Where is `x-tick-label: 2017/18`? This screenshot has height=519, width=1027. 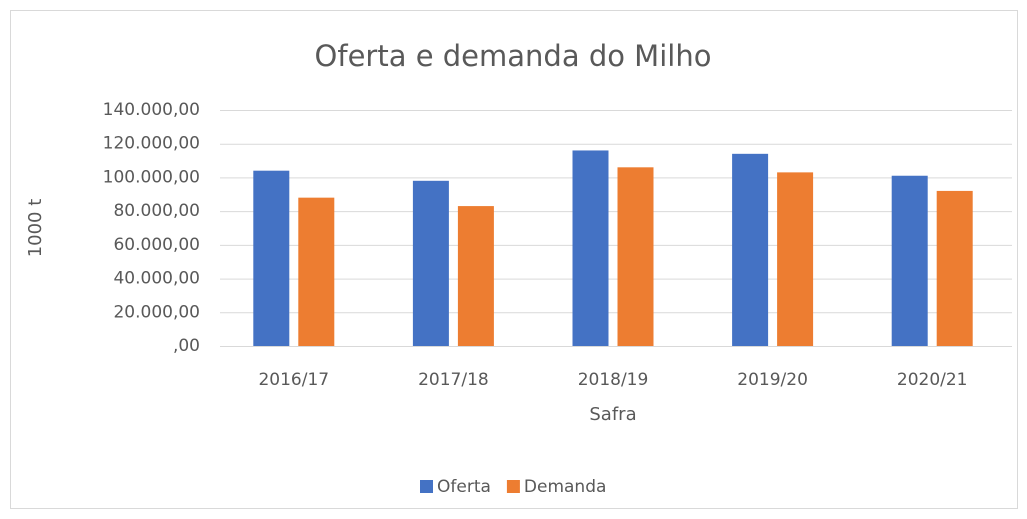 x-tick-label: 2017/18 is located at coordinates (453, 380).